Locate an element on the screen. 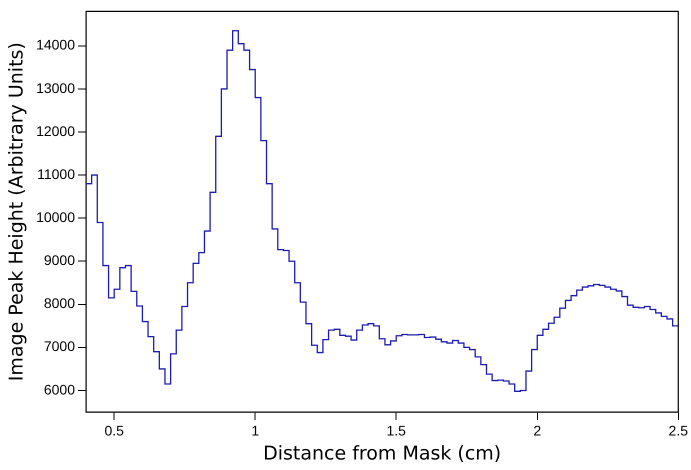 Image resolution: width=691 pixels, height=470 pixels. y-tick-label: 10000 is located at coordinates (56, 217).